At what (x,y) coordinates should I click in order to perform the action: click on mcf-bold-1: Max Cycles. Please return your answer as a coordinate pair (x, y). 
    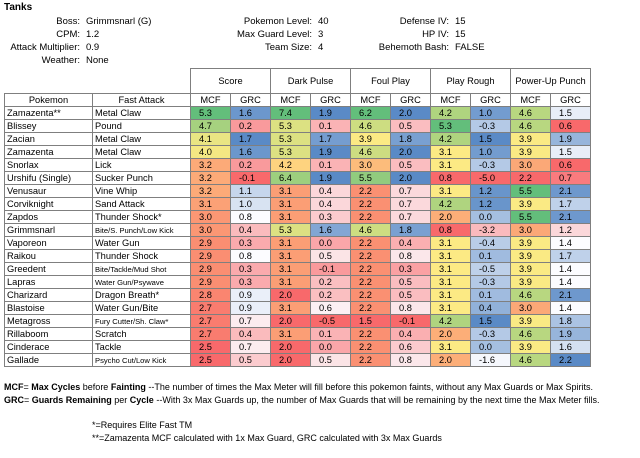
    Looking at the image, I should click on (56, 387).